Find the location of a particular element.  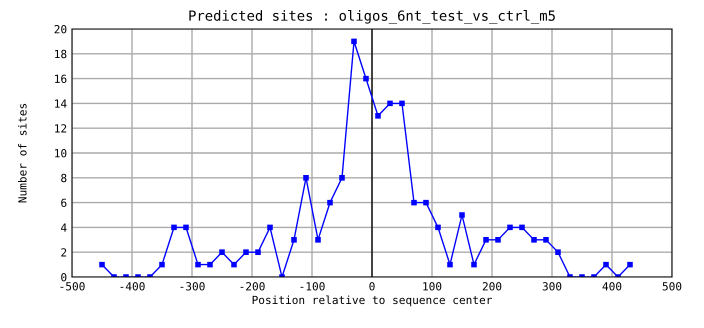

y-tick-label: 0 is located at coordinates (63, 277).